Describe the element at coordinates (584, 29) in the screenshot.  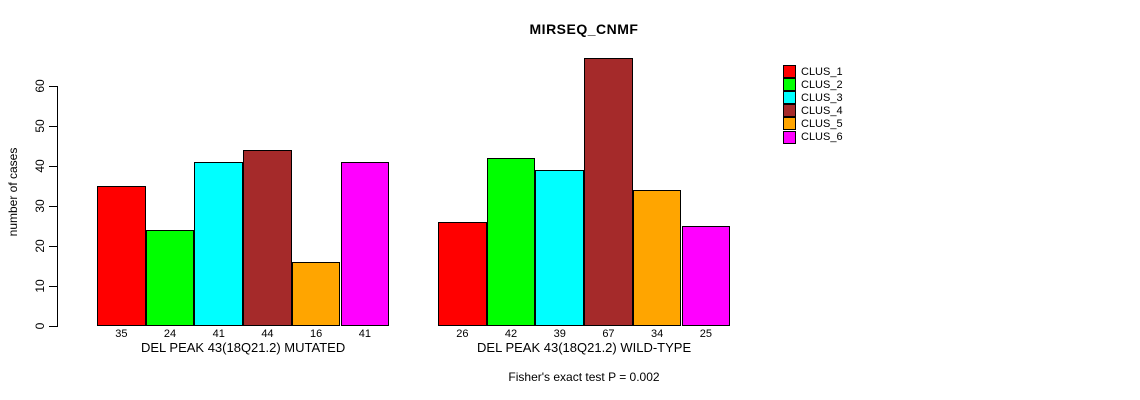
I see `chart-title: MIRSEQ_CNMF` at that location.